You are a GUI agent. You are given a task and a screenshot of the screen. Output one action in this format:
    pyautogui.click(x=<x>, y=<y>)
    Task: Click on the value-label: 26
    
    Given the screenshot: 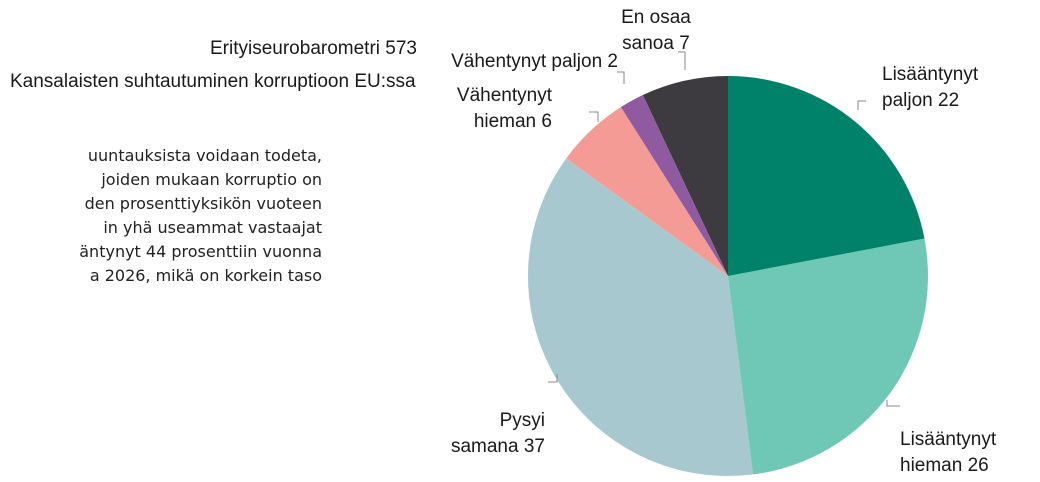 What is the action you would take?
    pyautogui.click(x=978, y=465)
    